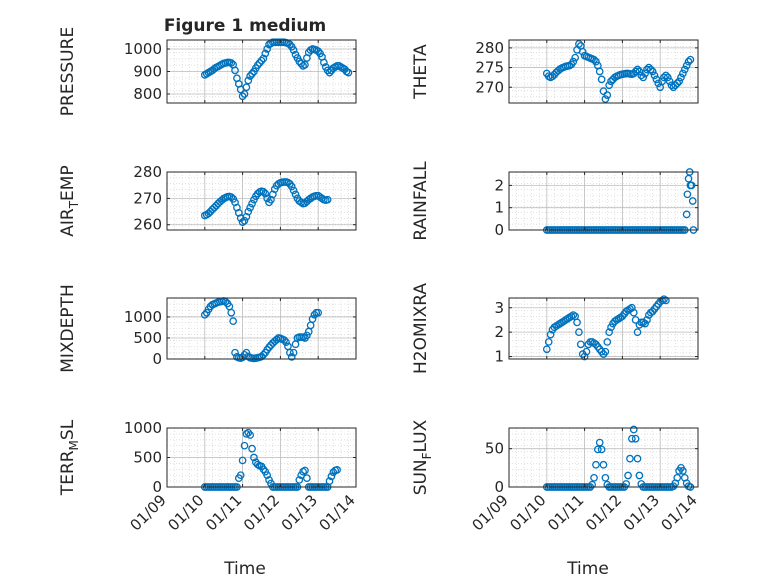  What do you see at coordinates (244, 569) in the screenshot?
I see `xlabel-left: Time` at bounding box center [244, 569].